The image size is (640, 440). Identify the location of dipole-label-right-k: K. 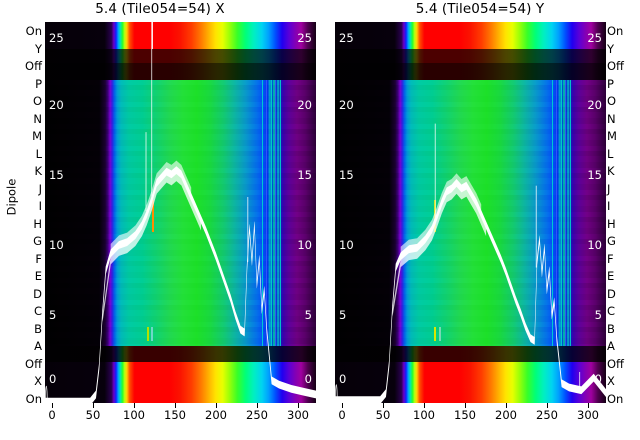
(611, 171).